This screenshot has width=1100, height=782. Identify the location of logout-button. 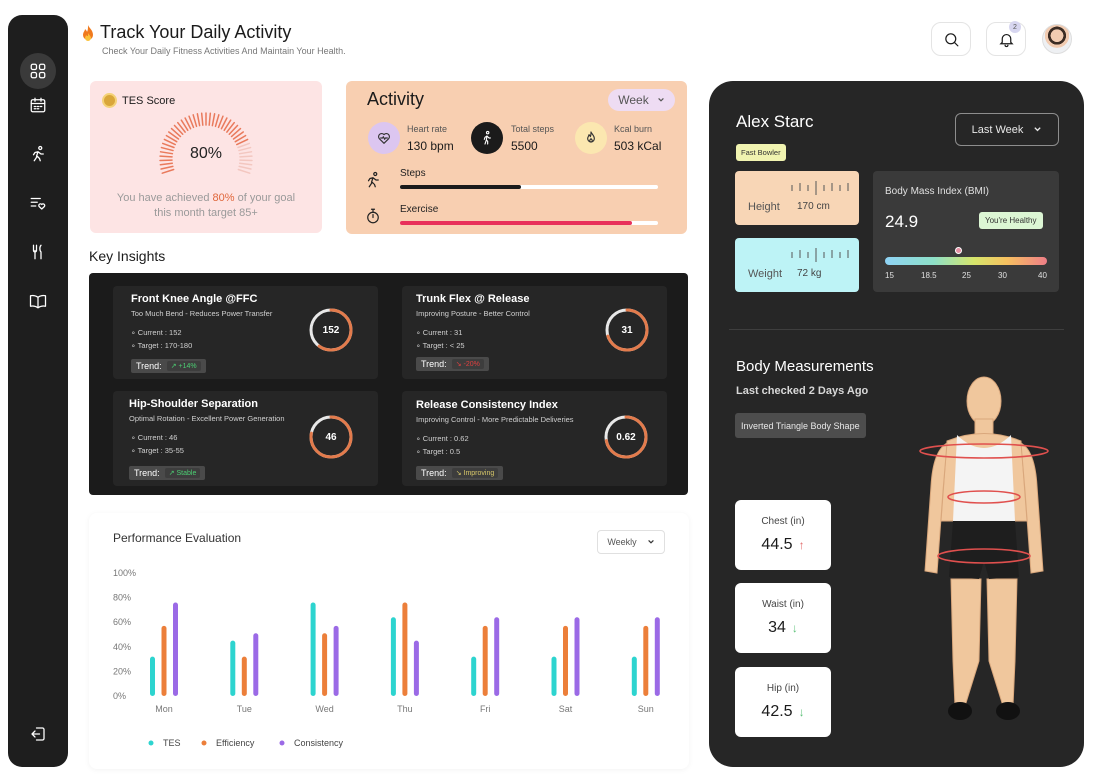
(38, 734).